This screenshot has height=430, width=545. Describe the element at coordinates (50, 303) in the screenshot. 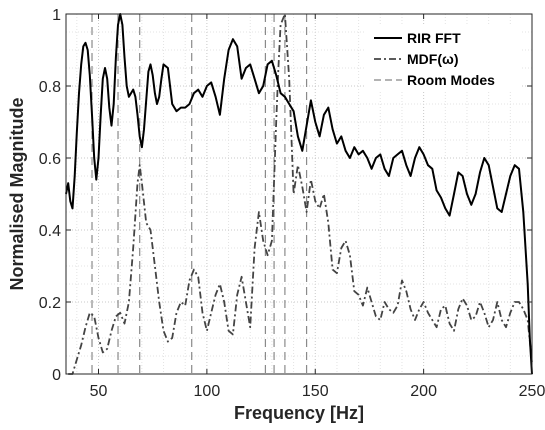

I see `y-tick-label: 0.2` at that location.